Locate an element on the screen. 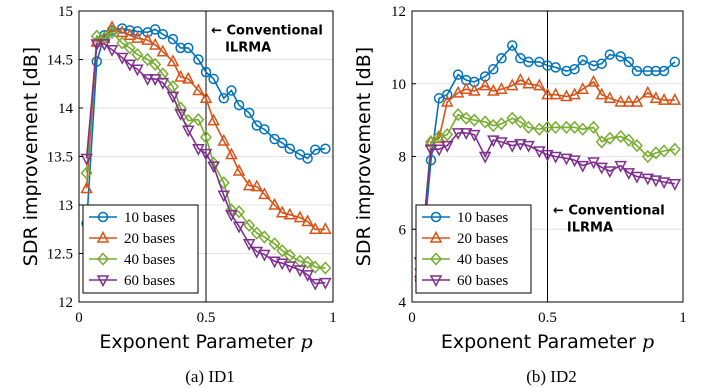 Image resolution: width=707 pixels, height=388 pixels. legend-label: 10 bases is located at coordinates (149, 218).